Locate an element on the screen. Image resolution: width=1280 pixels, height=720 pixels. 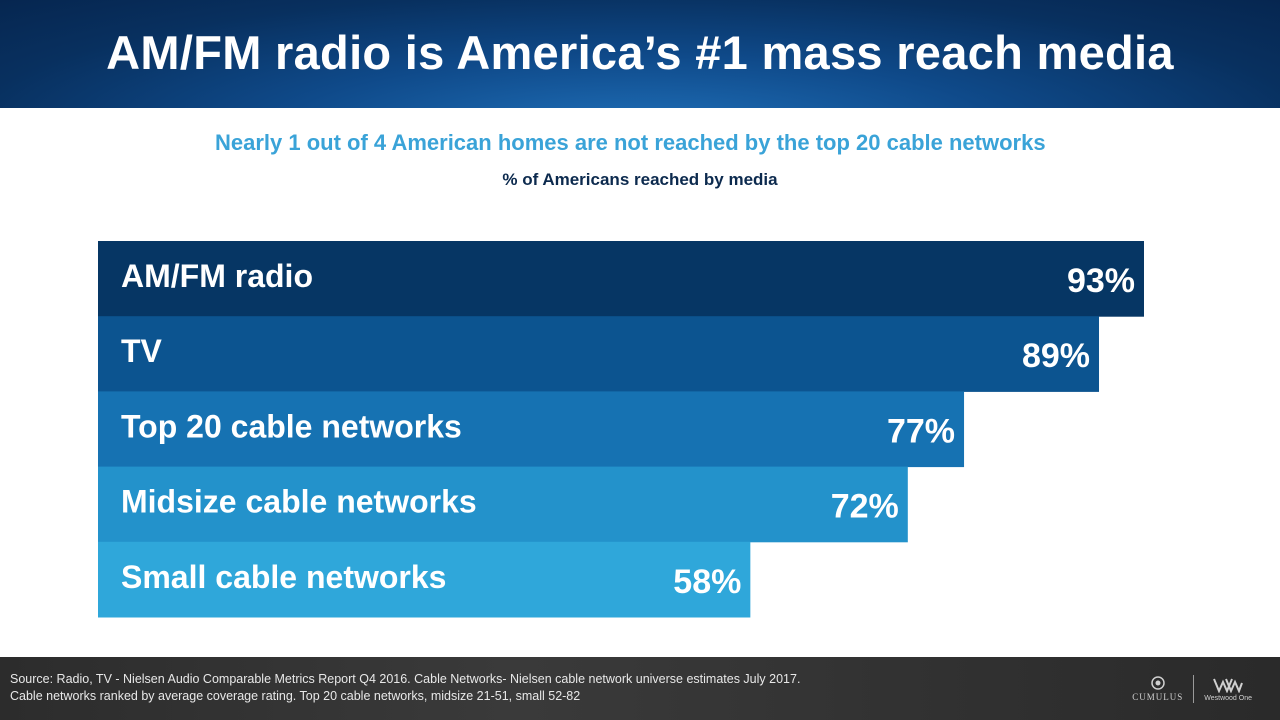
logos: CUMULUS Westwood One is located at coordinates (1192, 689).